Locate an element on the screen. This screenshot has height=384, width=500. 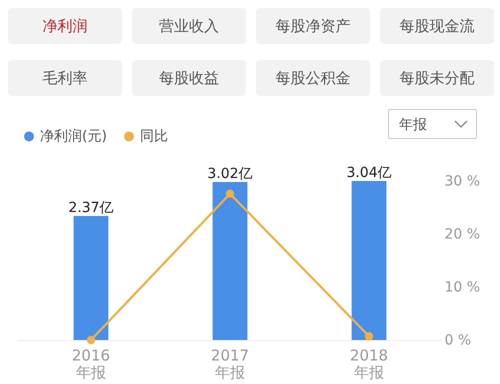
tab-button: 每股净资产 is located at coordinates (313, 26).